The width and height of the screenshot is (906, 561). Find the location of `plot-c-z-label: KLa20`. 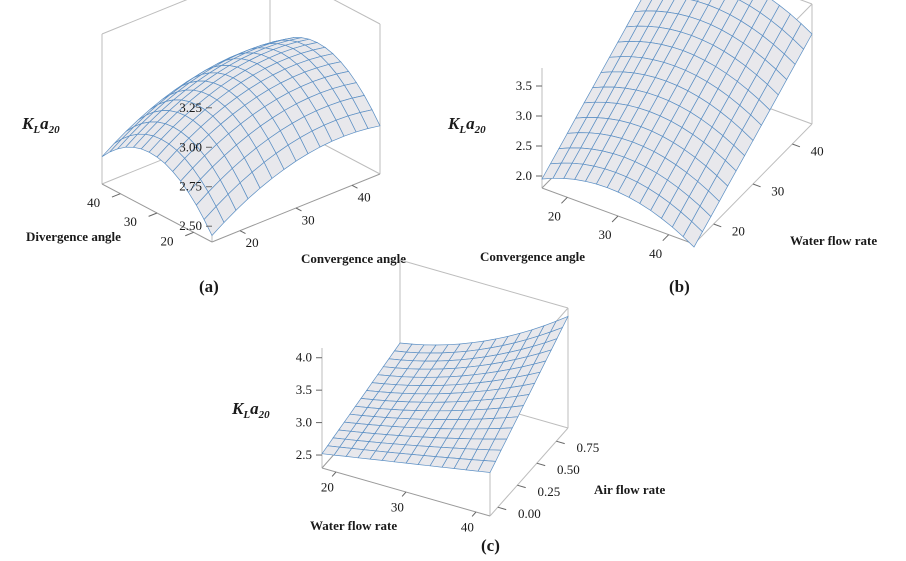

plot-c-z-label: KLa20 is located at coordinates (250, 410).